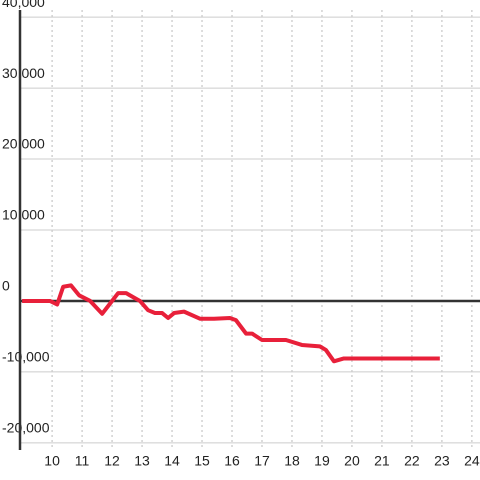 Image resolution: width=480 pixels, height=480 pixels. I want to click on x-tick-label: 18, so click(292, 461).